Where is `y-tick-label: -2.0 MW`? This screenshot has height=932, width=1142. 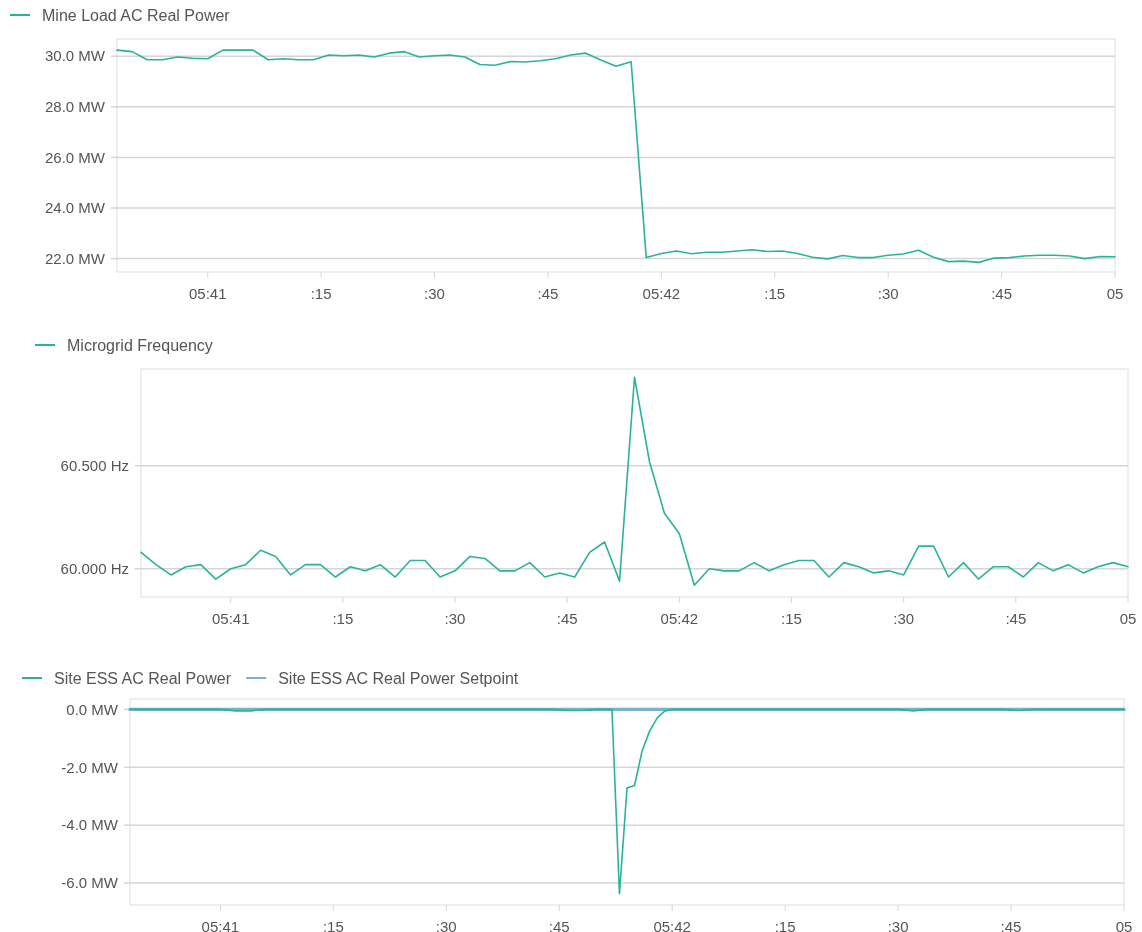
y-tick-label: -2.0 MW is located at coordinates (90, 767).